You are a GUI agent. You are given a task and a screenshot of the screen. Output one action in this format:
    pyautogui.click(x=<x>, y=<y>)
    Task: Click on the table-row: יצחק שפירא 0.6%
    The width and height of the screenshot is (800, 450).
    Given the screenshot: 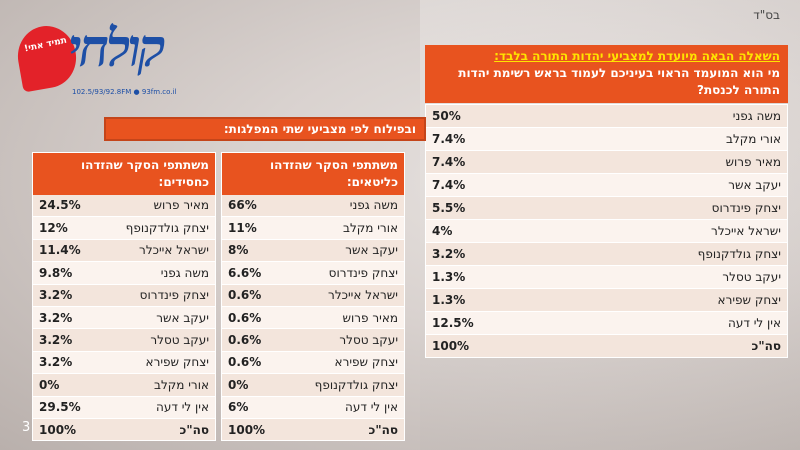 What is the action you would take?
    pyautogui.click(x=313, y=363)
    